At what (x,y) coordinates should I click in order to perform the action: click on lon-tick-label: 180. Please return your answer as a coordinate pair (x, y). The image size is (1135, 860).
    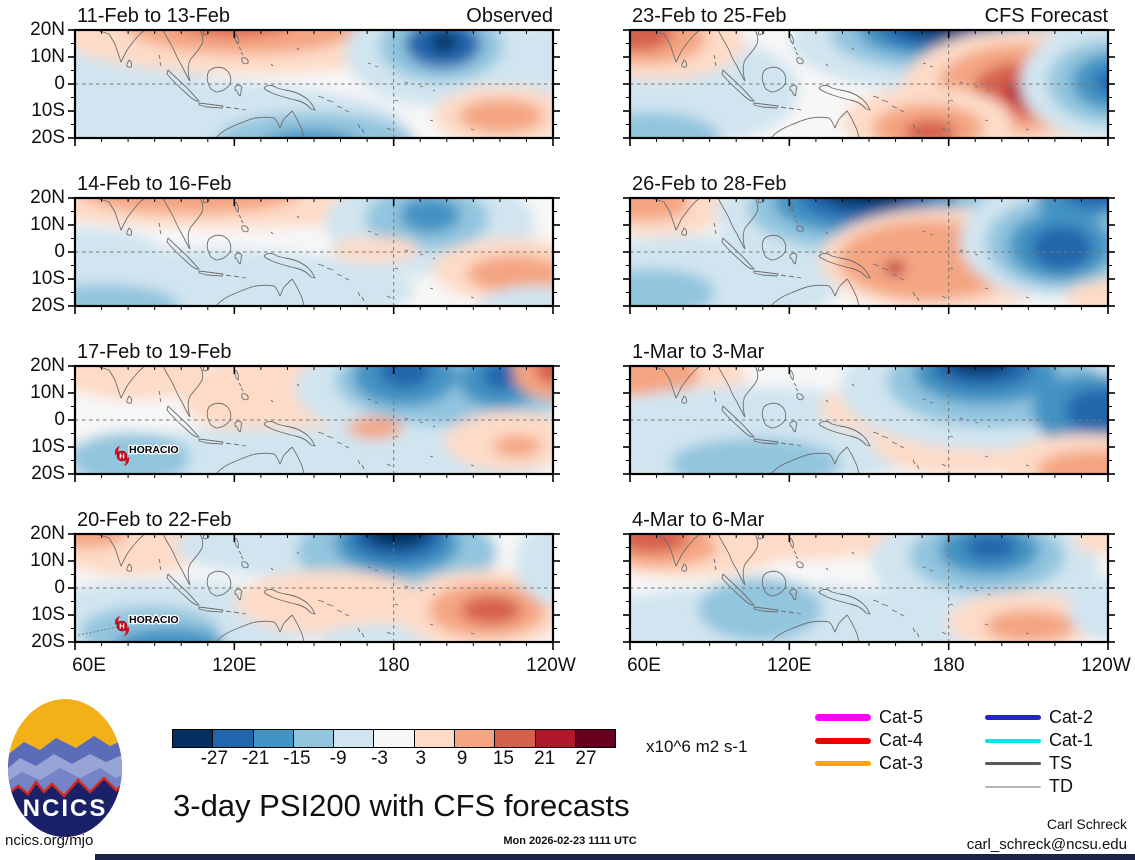
    Looking at the image, I should click on (948, 665).